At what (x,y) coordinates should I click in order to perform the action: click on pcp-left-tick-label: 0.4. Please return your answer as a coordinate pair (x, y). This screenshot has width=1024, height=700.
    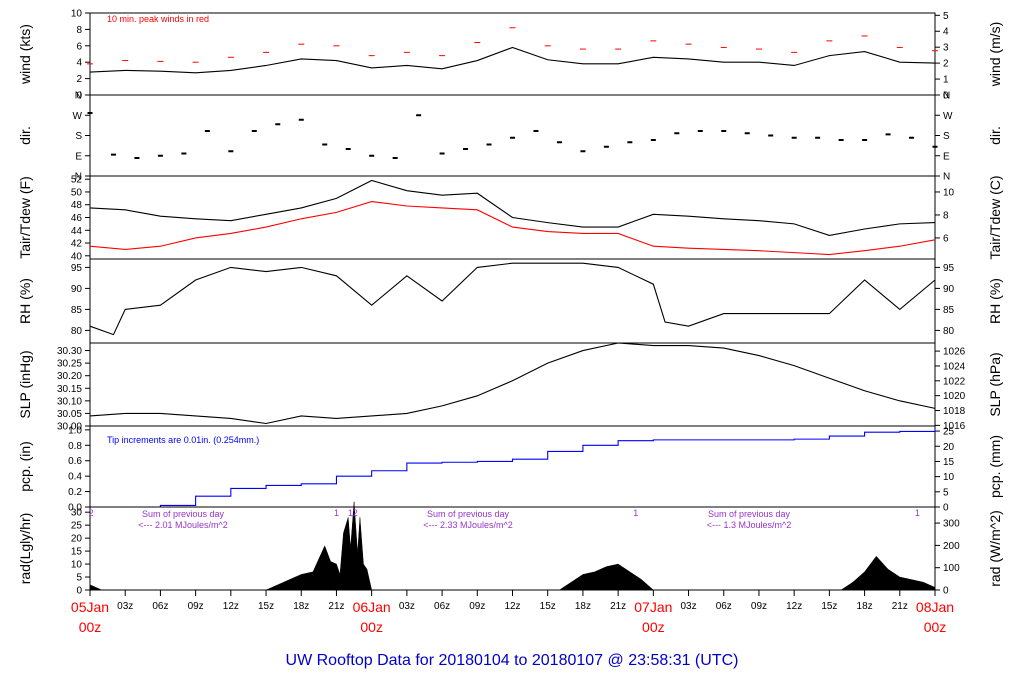
    Looking at the image, I should click on (75, 477).